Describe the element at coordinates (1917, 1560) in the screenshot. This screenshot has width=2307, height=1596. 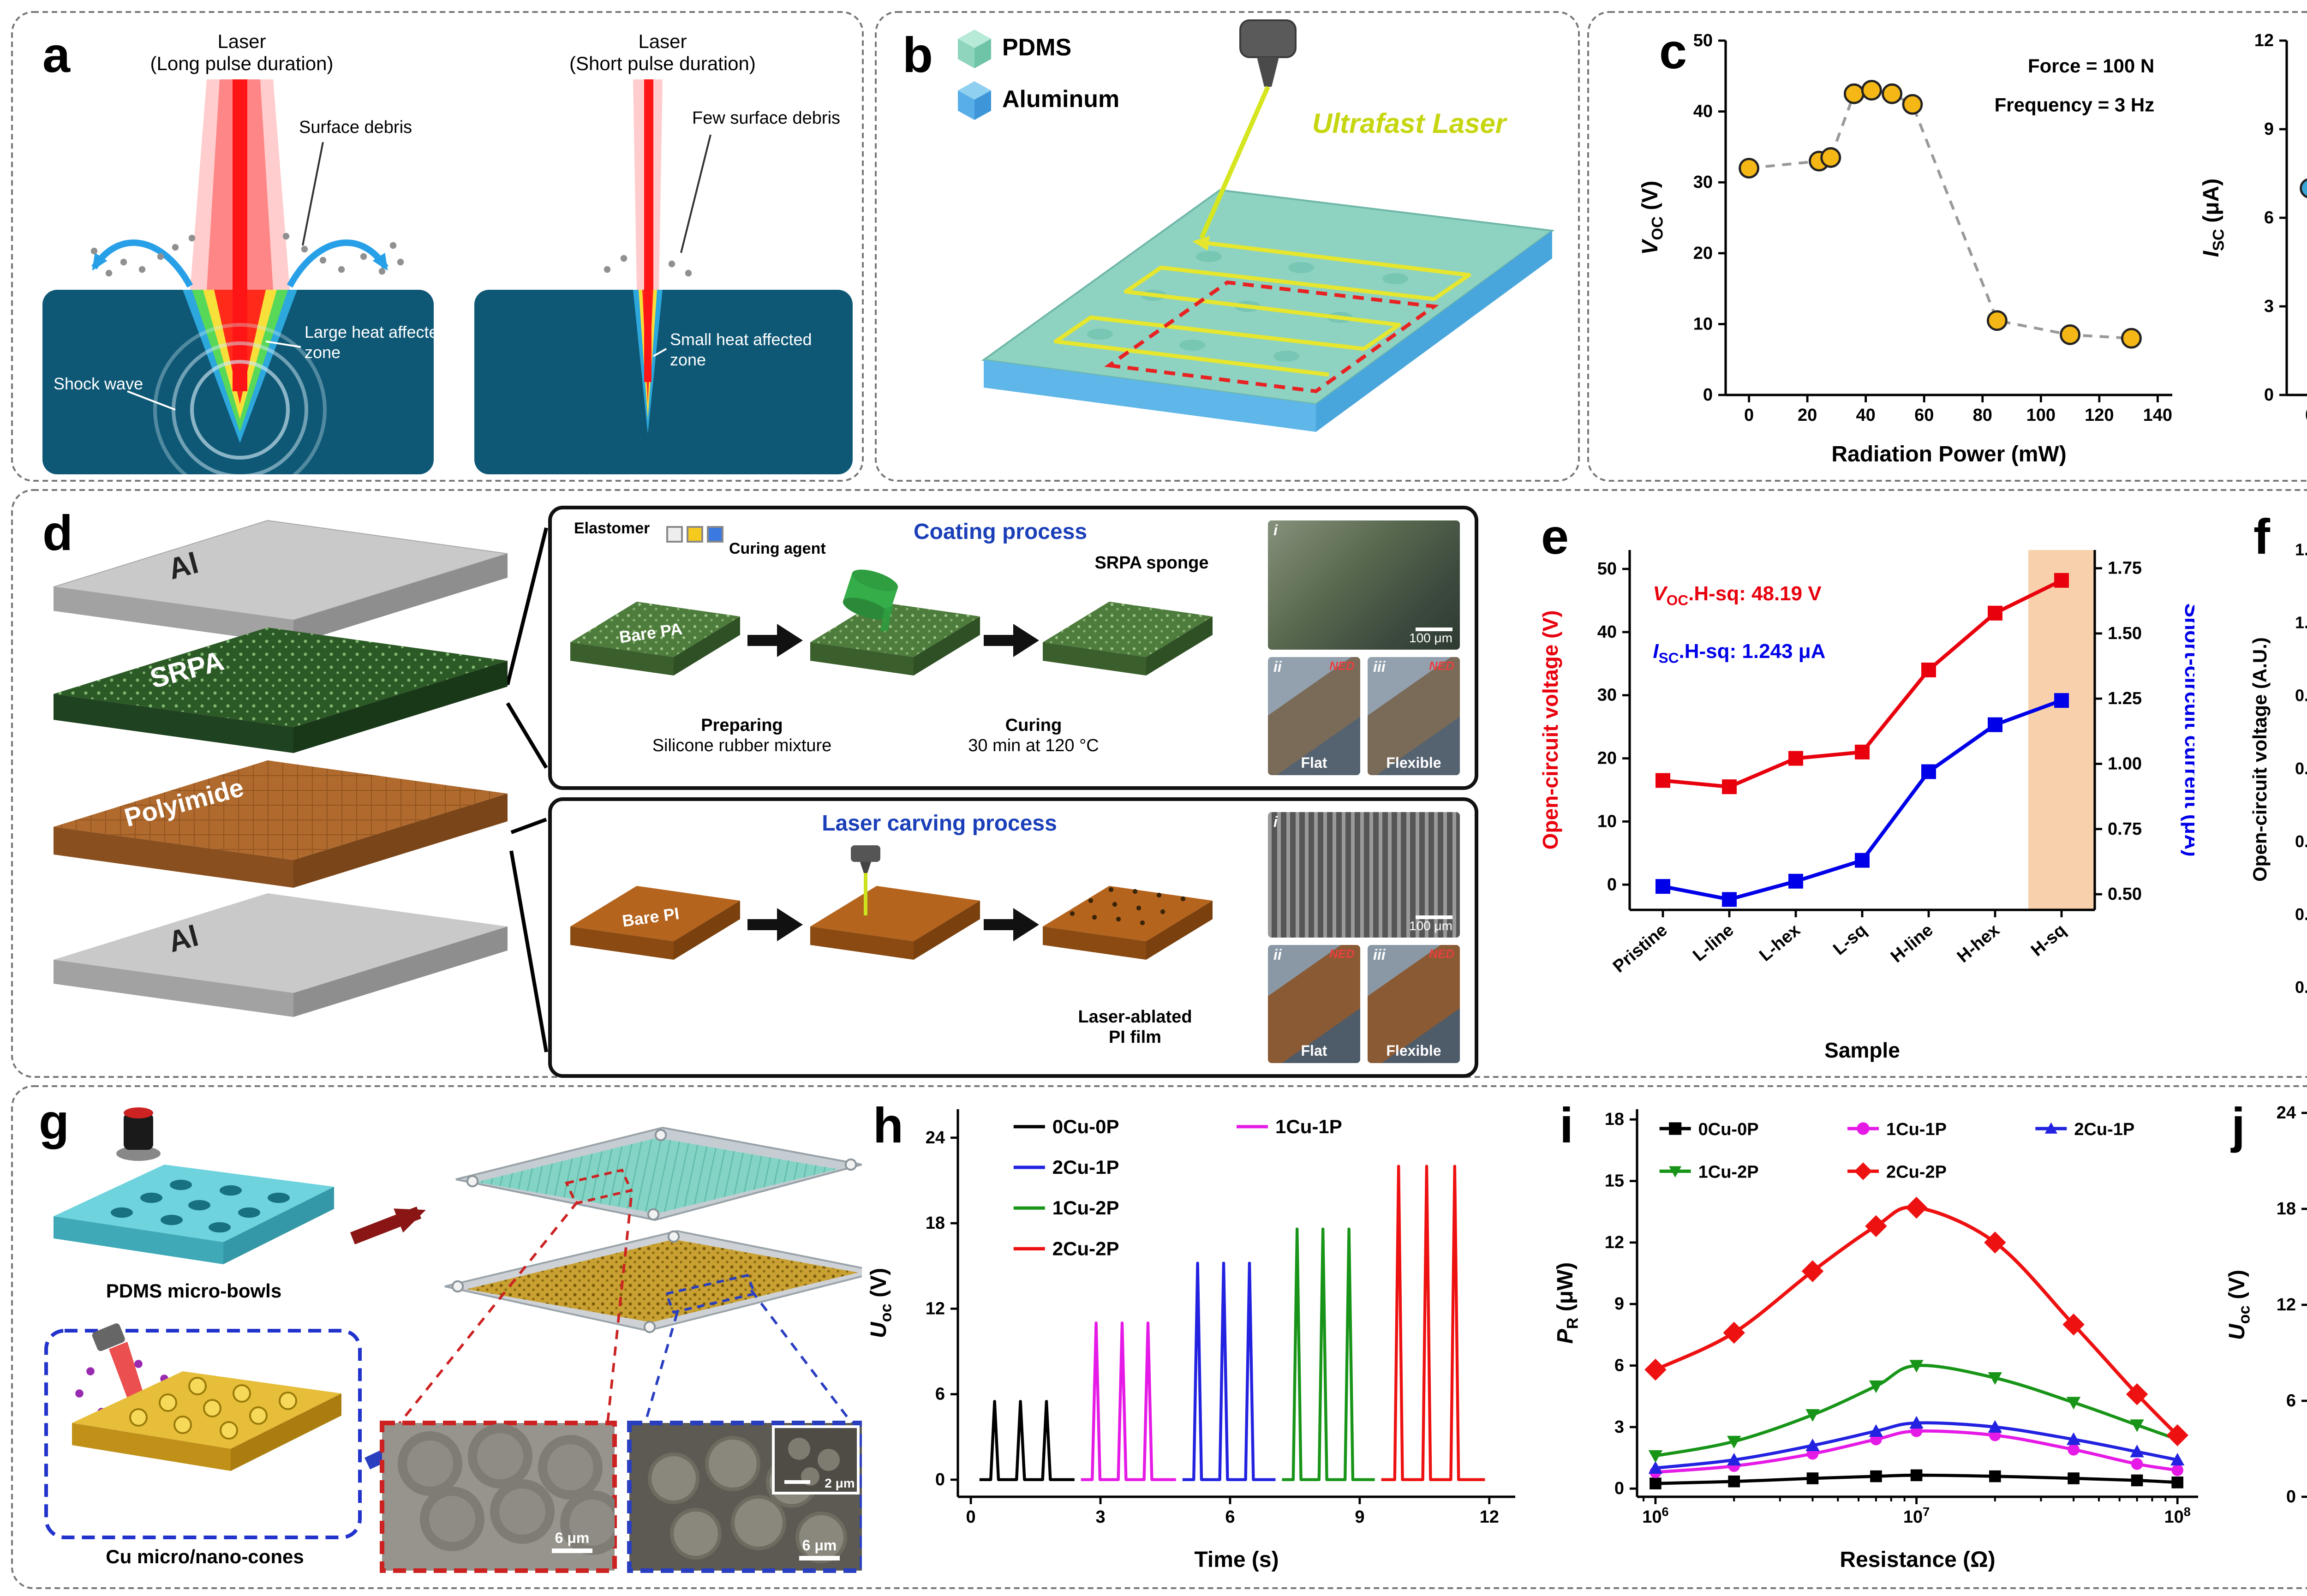
I see `svg-text: Resistance (Ω)` at that location.